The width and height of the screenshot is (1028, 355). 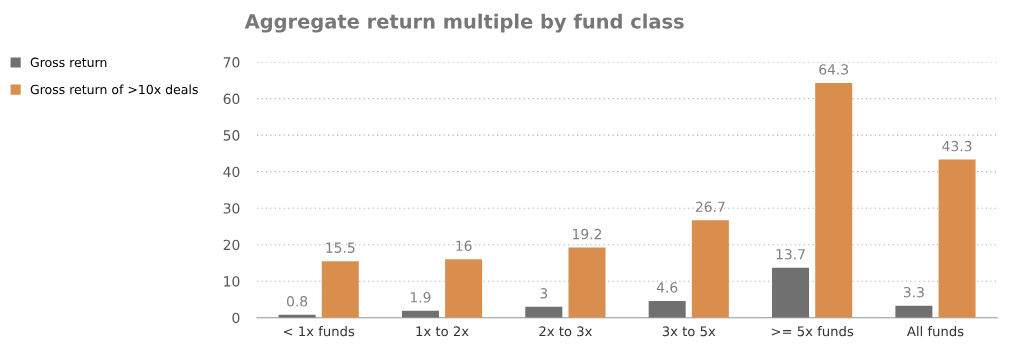 I want to click on x-tick-label: < 1x funds, so click(x=319, y=331).